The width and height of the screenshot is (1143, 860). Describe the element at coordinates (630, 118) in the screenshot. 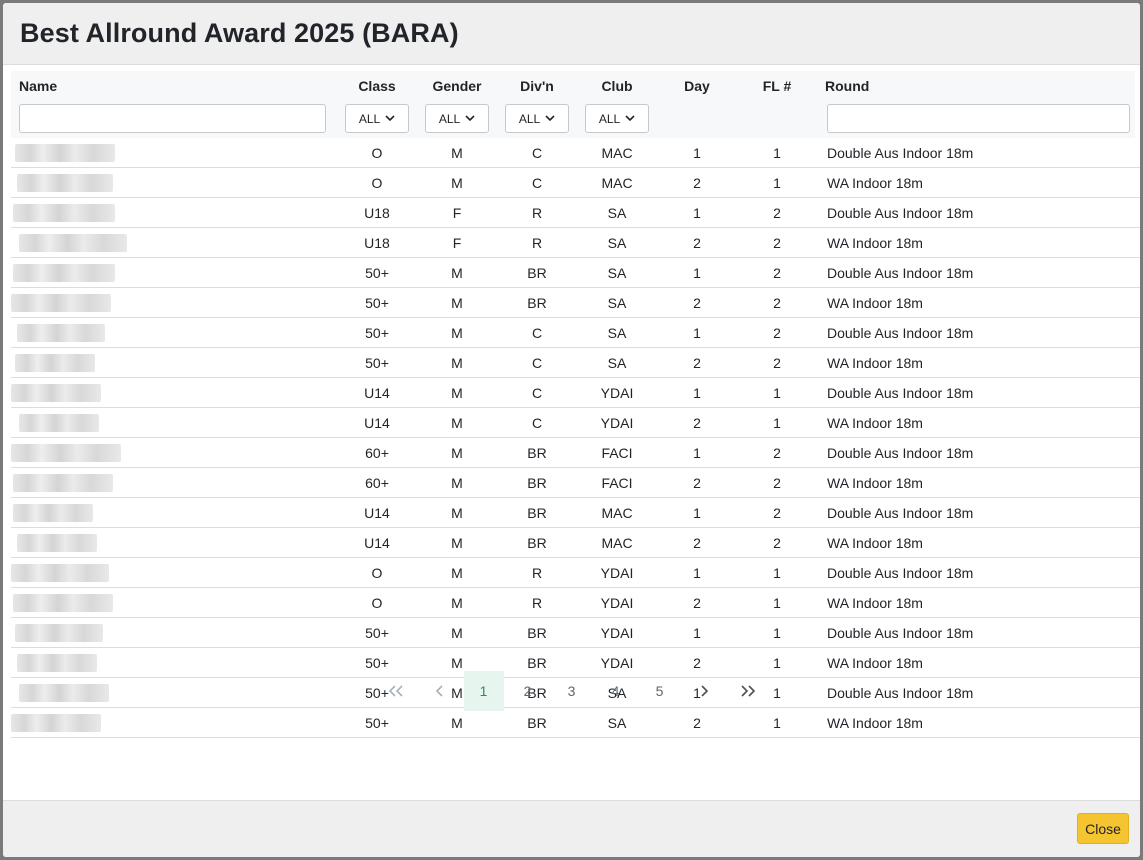

I see `chevron-down-icon` at that location.